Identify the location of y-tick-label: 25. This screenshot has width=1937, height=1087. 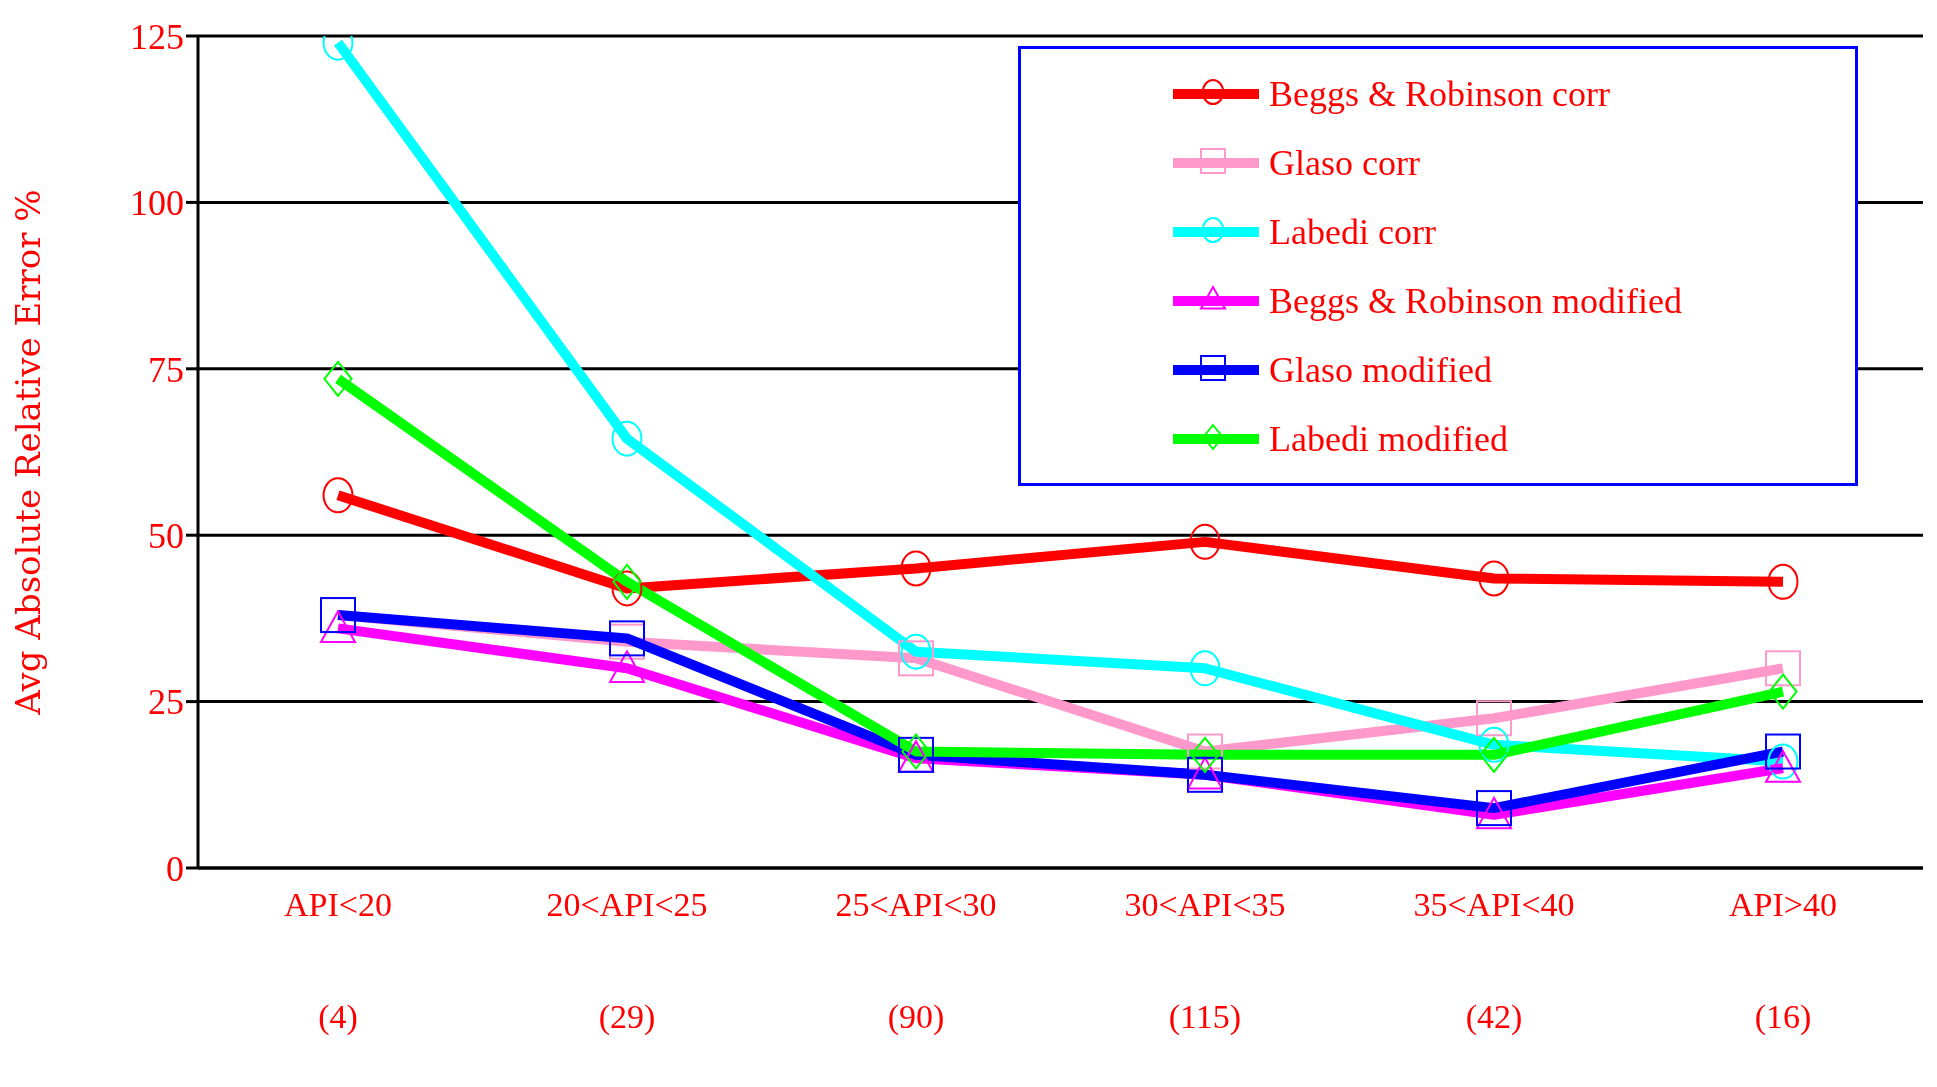
(166, 702).